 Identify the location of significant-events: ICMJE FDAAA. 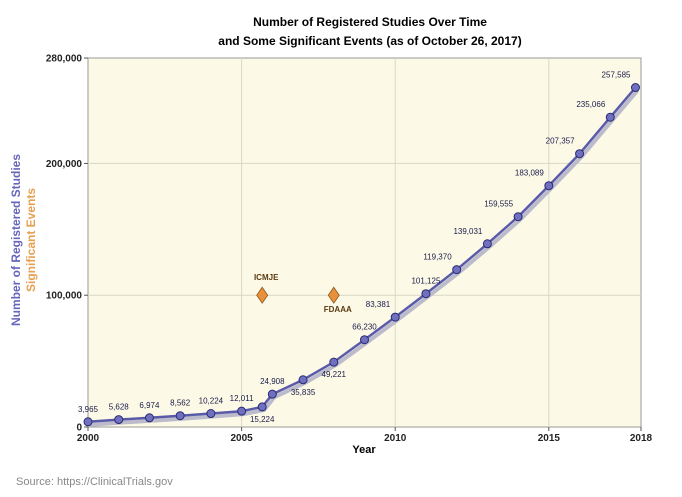
(303, 293).